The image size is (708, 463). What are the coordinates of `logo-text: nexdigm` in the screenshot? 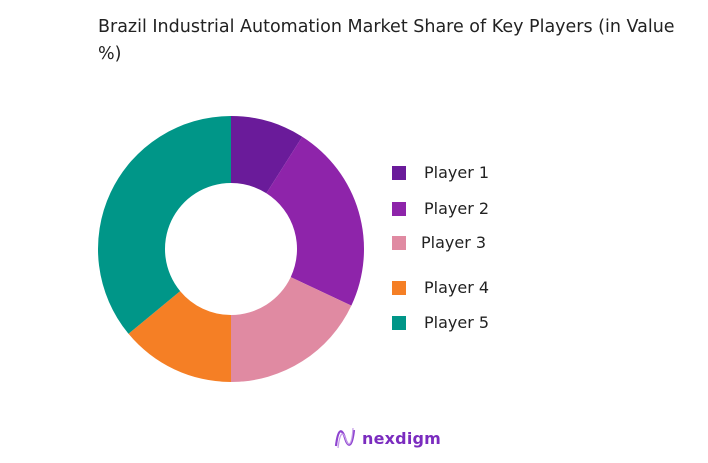 It's located at (402, 438).